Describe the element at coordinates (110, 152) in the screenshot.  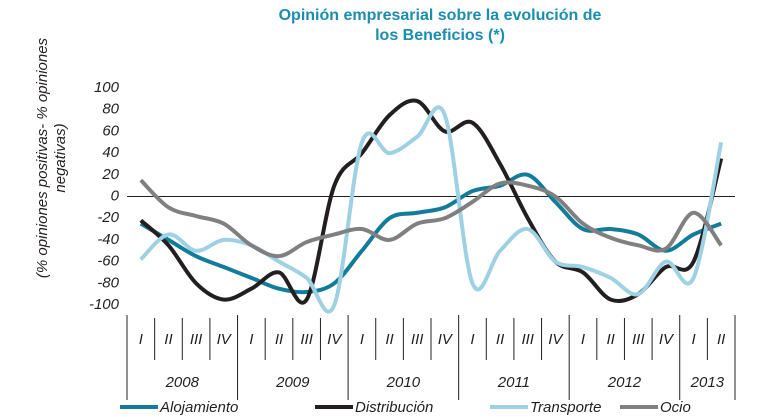
I see `y-tick-label: 40` at that location.